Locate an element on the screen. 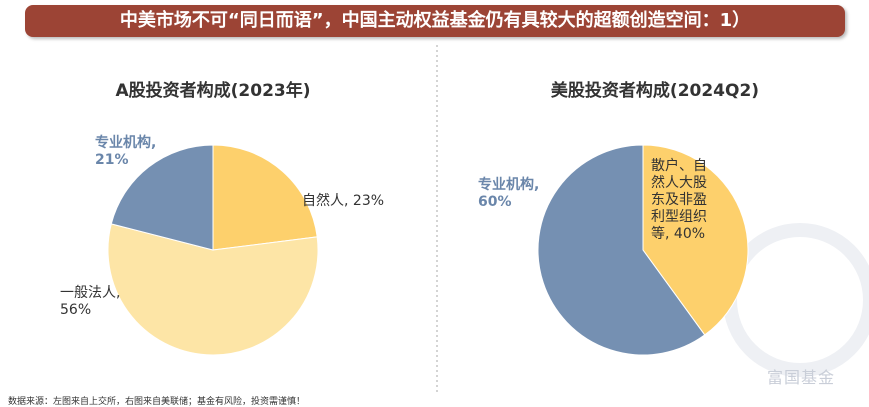  slice-label: 专业机构21% is located at coordinates (140, 152).